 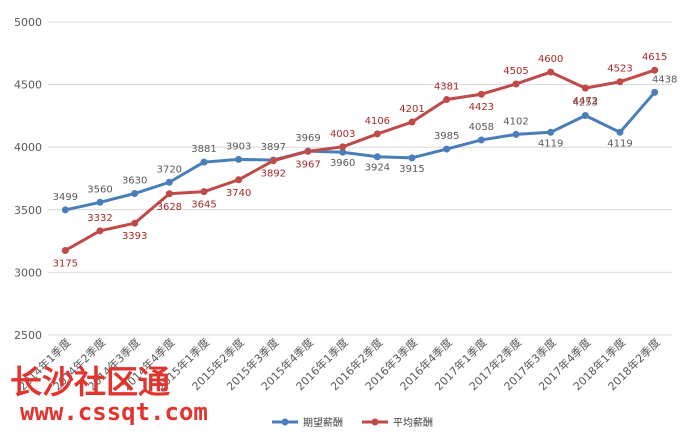 I want to click on y-axis: 2500 3000 3500 4000 4500 5000, so click(x=28, y=179).